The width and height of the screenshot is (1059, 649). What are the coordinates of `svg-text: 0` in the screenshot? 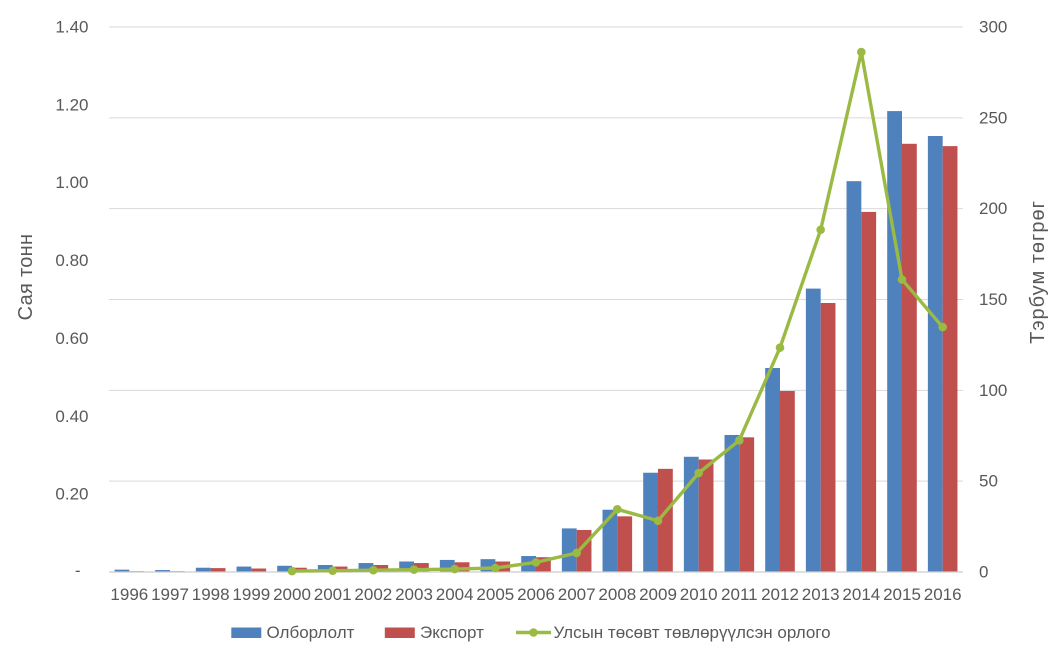 It's located at (983, 572).